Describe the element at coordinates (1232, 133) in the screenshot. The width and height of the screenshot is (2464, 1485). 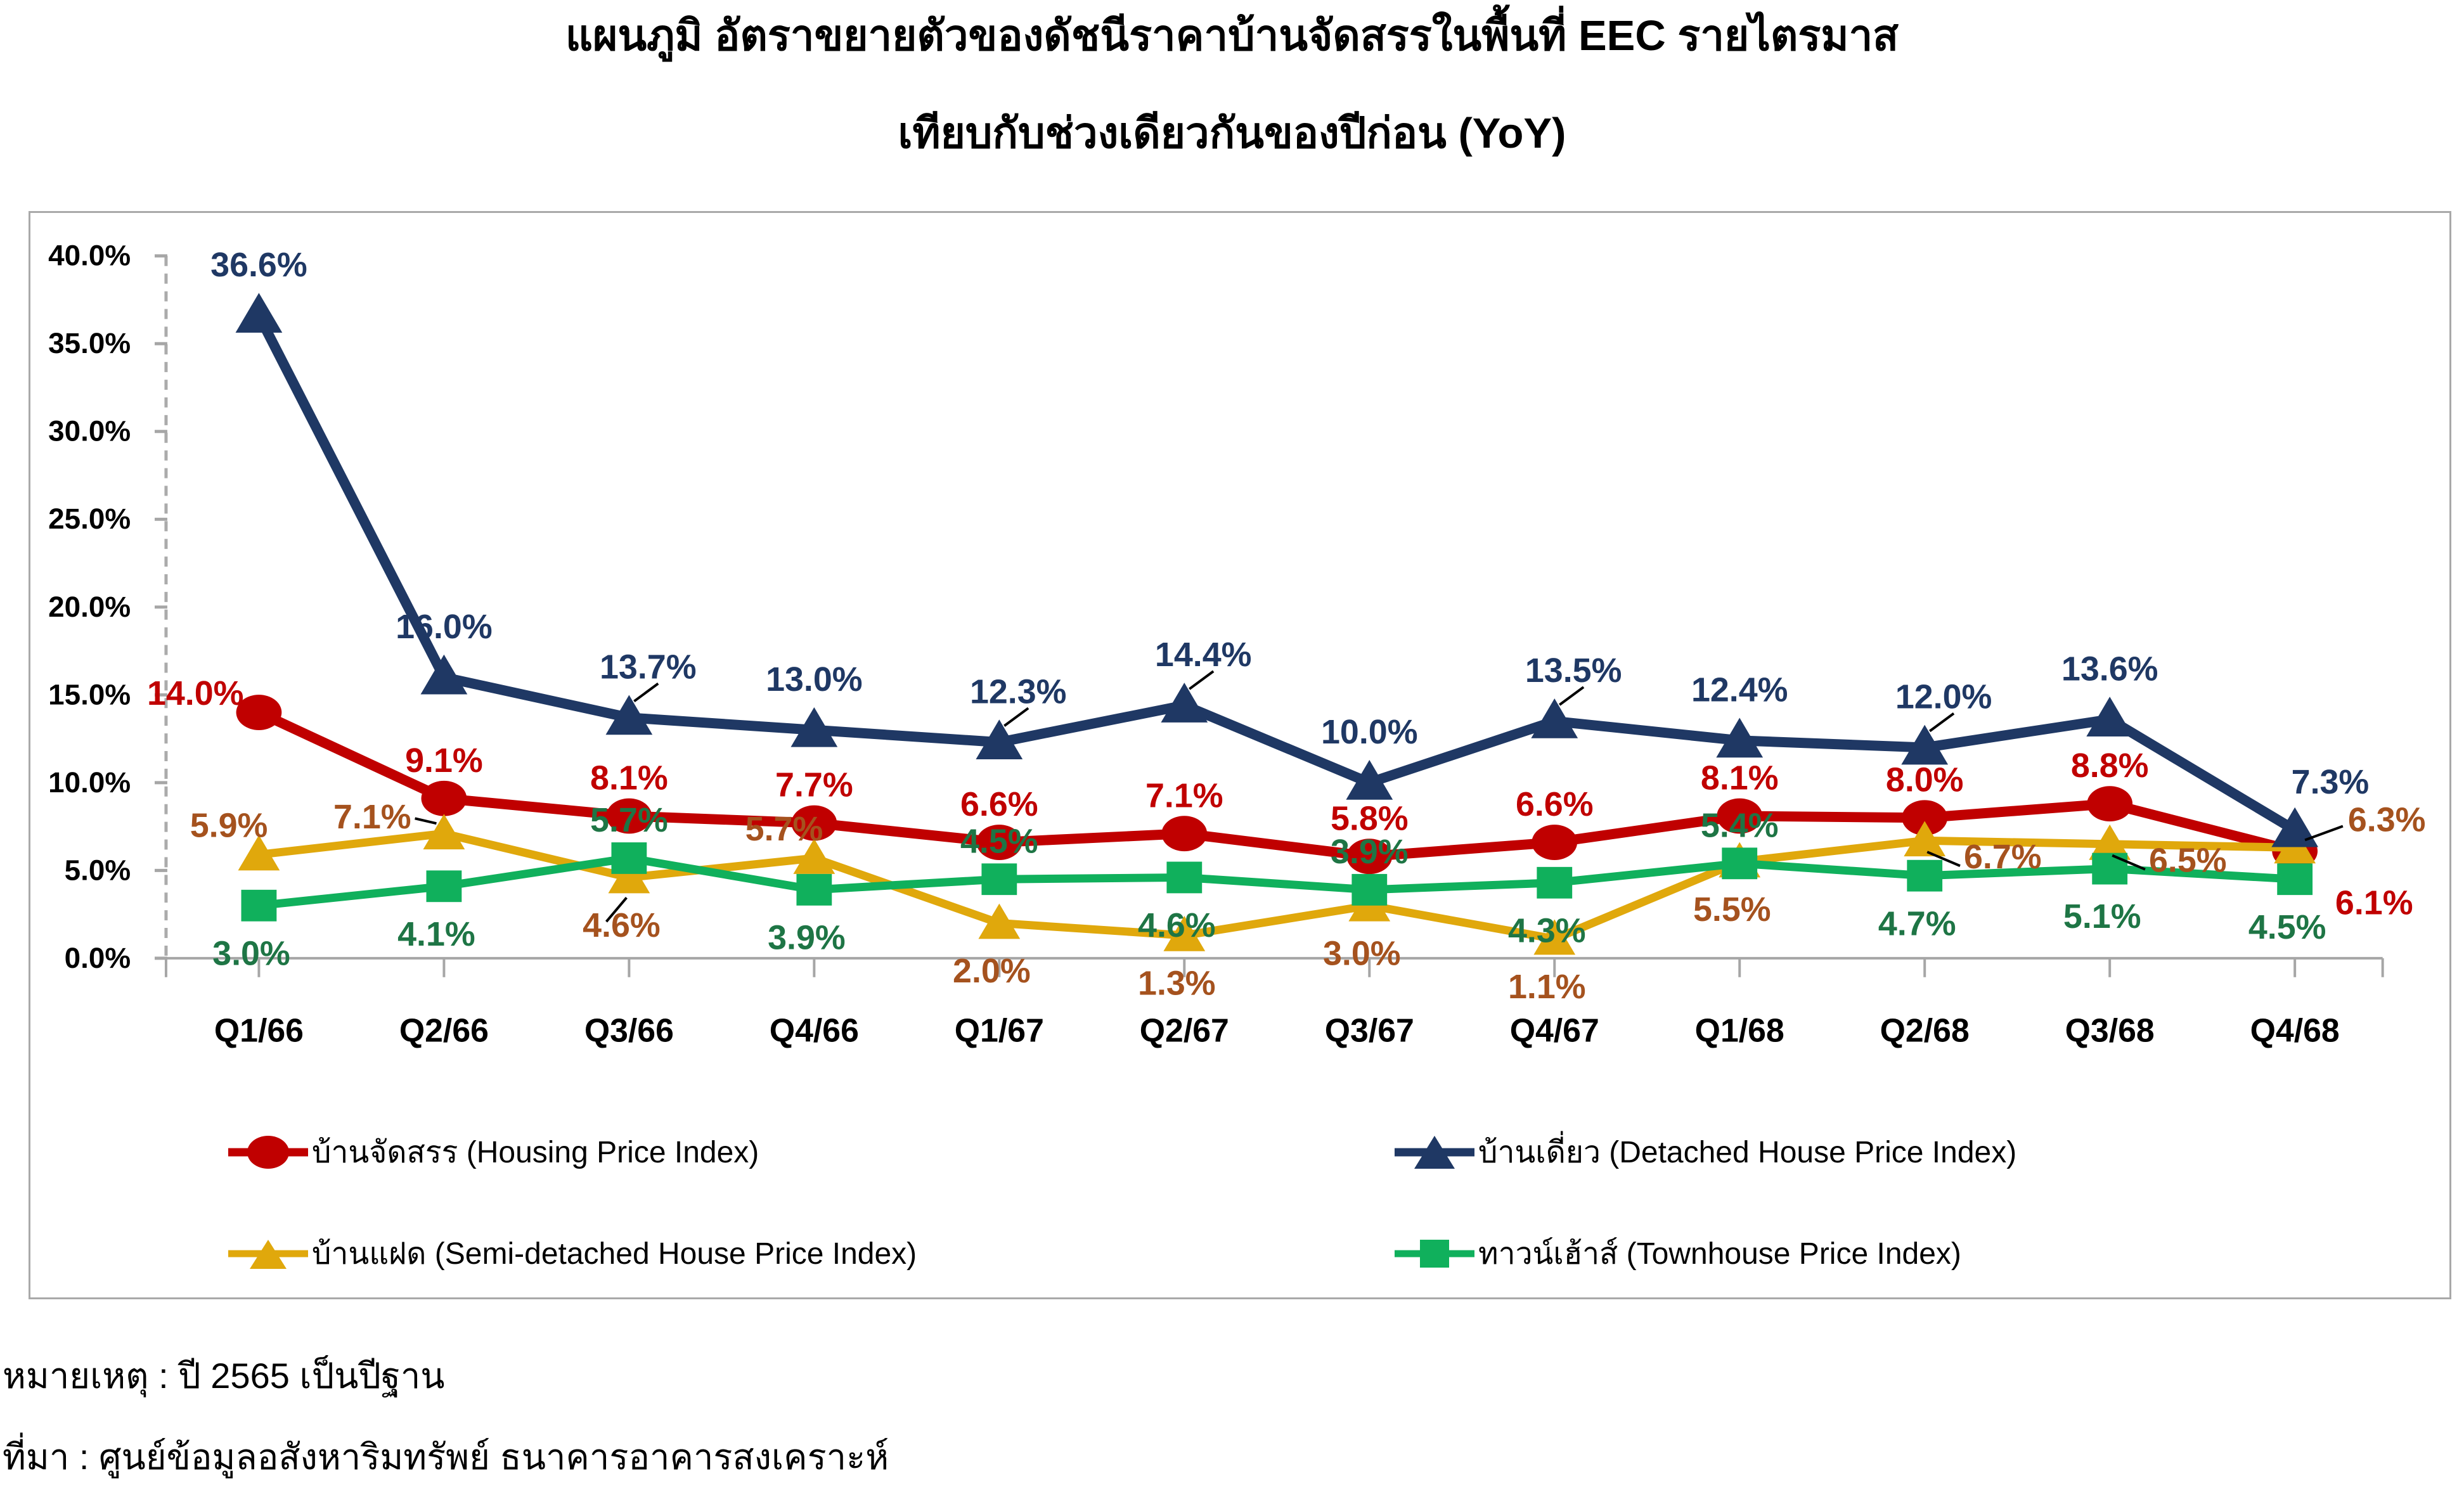
I see `chart-title-line2: เทียบกับช่วงเดียวกันของปีก่อน (YoY)` at that location.